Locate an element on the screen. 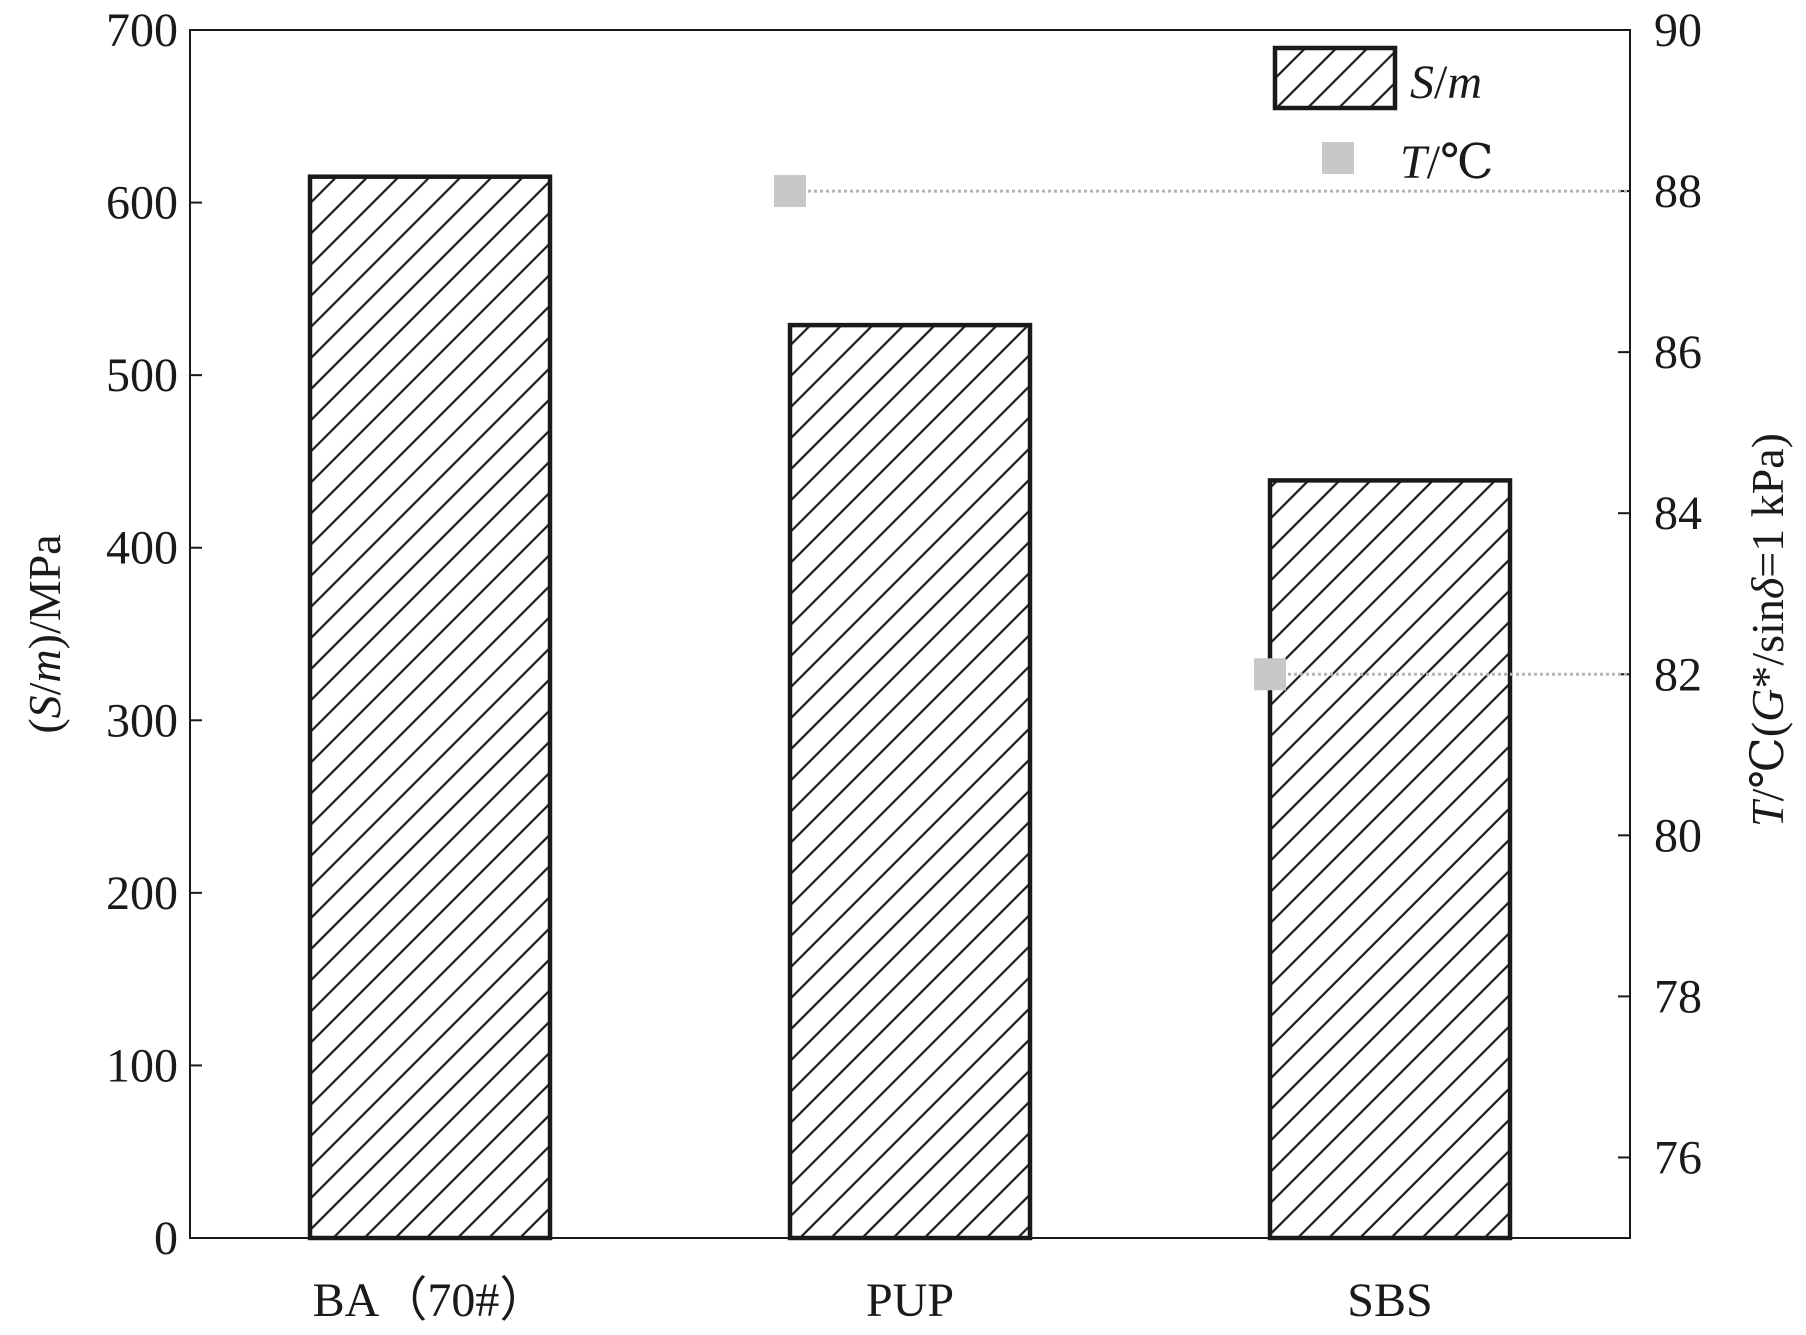 The width and height of the screenshot is (1806, 1335). right-tick-label: 78 is located at coordinates (1678, 996).